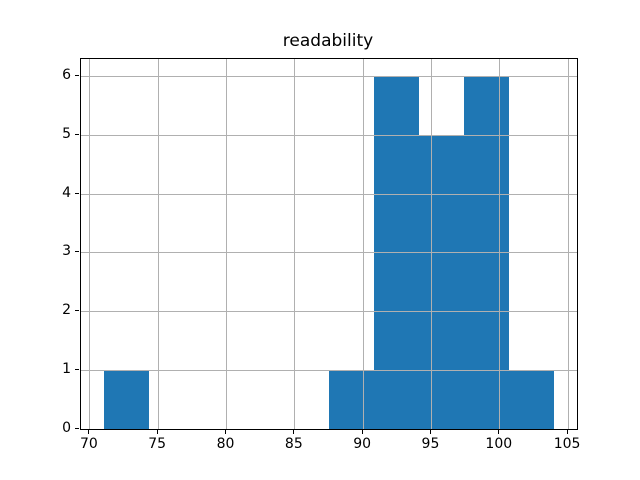 Image resolution: width=640 pixels, height=480 pixels. What do you see at coordinates (293, 444) in the screenshot?
I see `x-tick-label: 85` at bounding box center [293, 444].